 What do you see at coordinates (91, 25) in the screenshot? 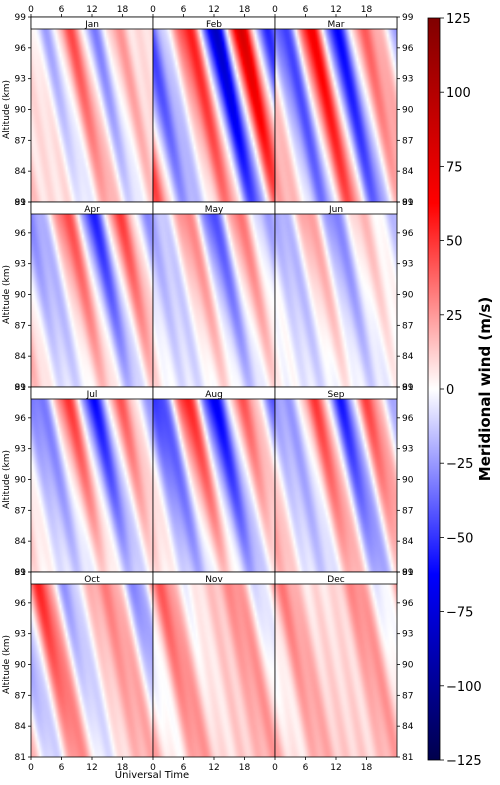
I see `panel-title: Jan` at bounding box center [91, 25].